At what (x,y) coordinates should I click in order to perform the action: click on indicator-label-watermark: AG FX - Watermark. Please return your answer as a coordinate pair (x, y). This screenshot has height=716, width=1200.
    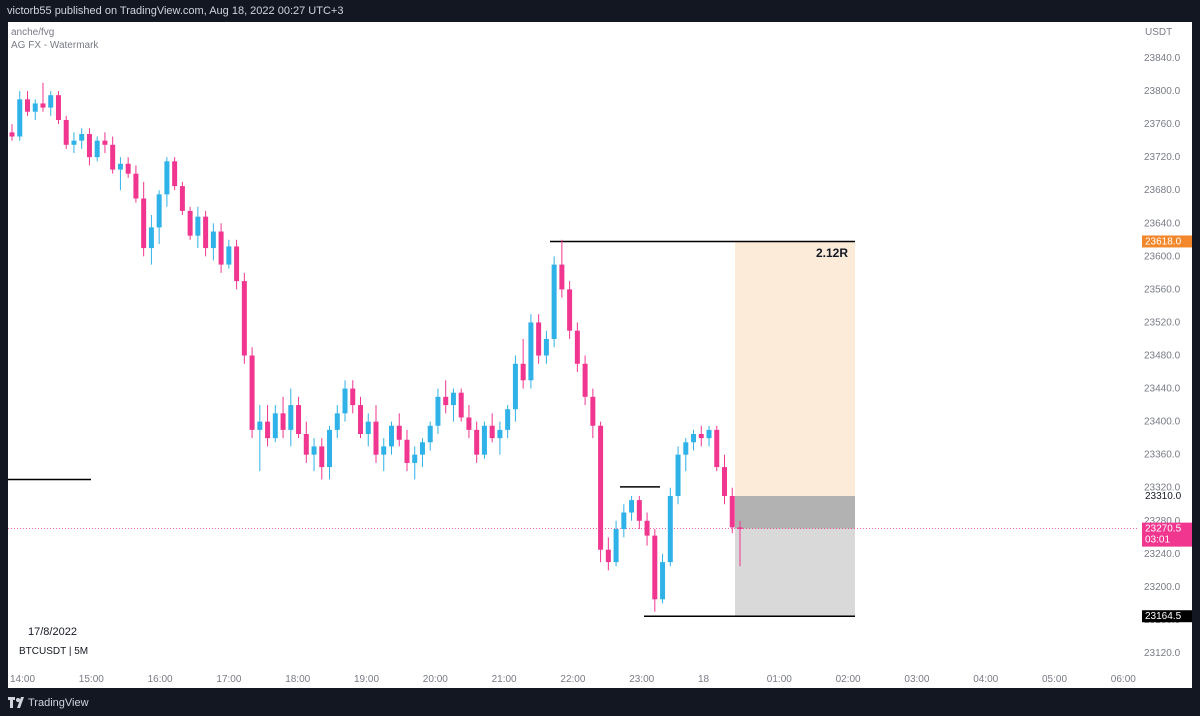
    Looking at the image, I should click on (55, 45).